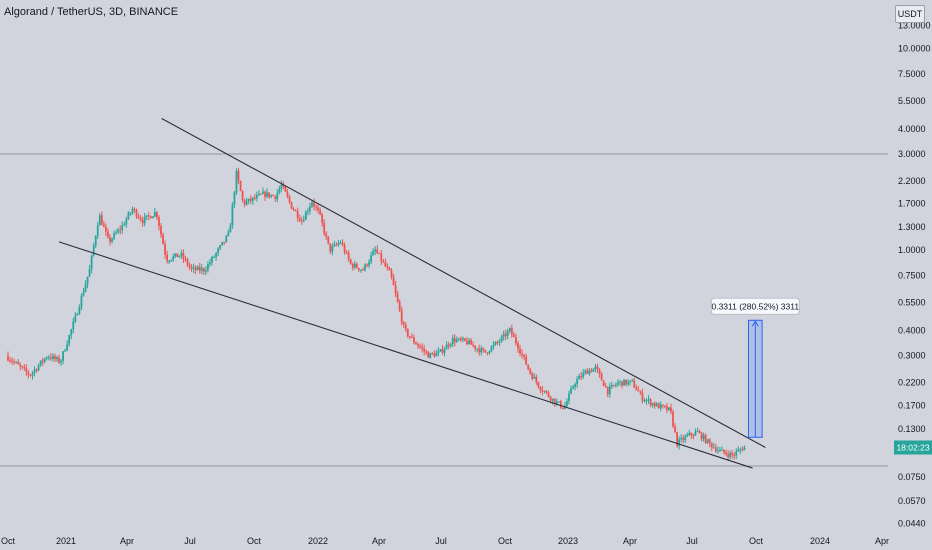 The height and width of the screenshot is (550, 932). What do you see at coordinates (910, 14) in the screenshot?
I see `currency-button: USDT` at bounding box center [910, 14].